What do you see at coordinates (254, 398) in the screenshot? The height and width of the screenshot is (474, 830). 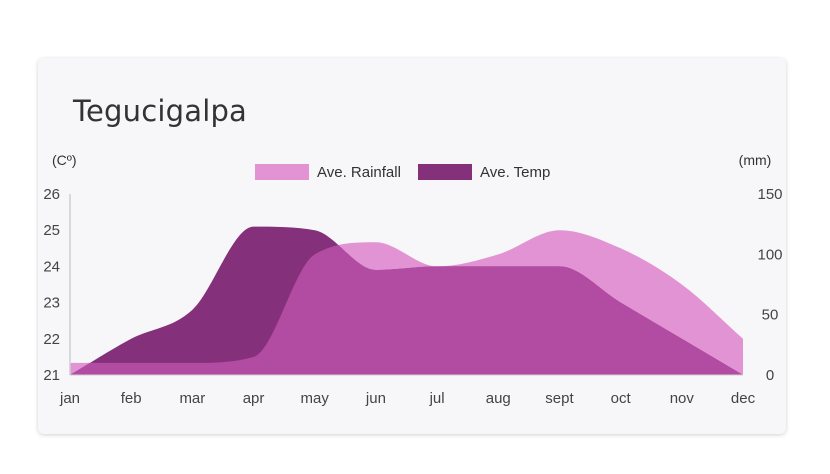 I see `x-tick-label: apr` at bounding box center [254, 398].